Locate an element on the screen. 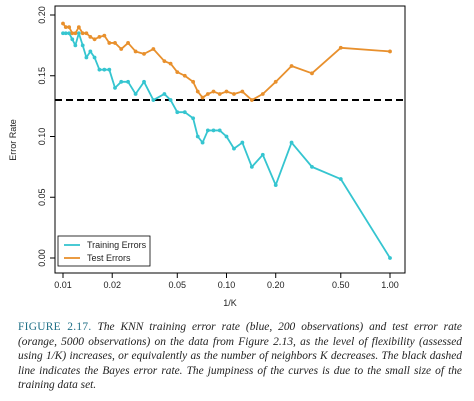 This screenshot has width=474, height=401. x-tick-label: 0.10 is located at coordinates (227, 285).